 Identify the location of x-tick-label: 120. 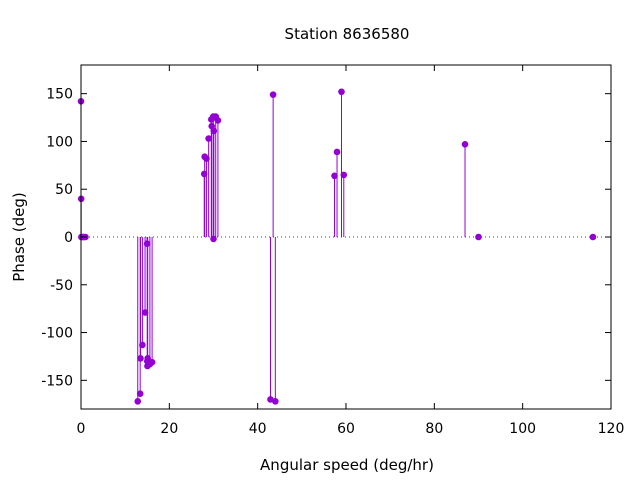
(611, 429).